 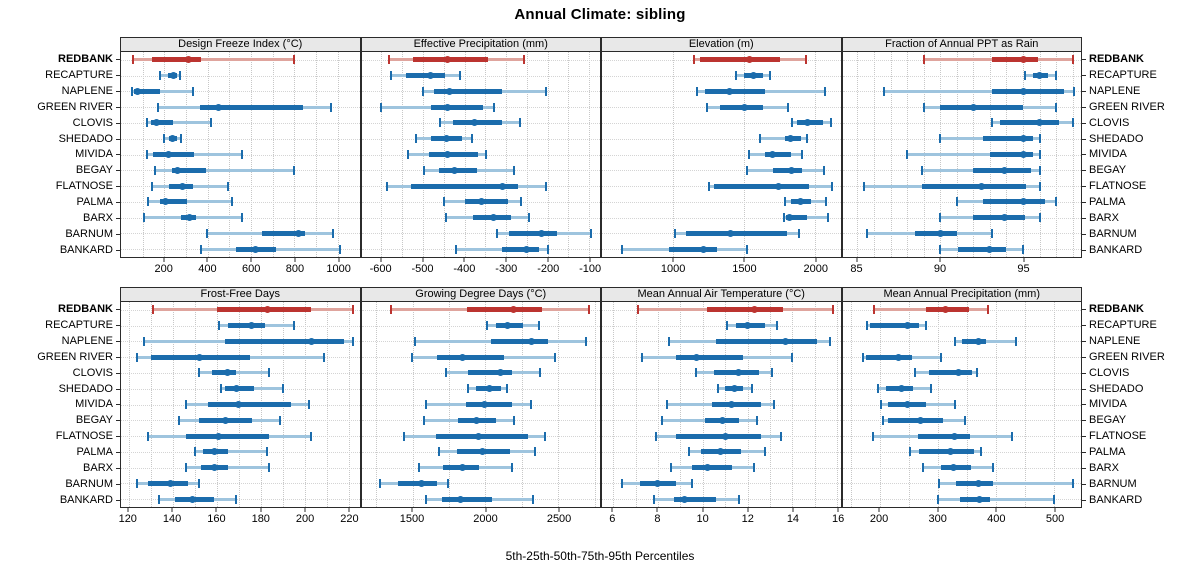 What do you see at coordinates (1141, 108) in the screenshot?
I see `site-label-row: GREEN RIVER` at bounding box center [1141, 108].